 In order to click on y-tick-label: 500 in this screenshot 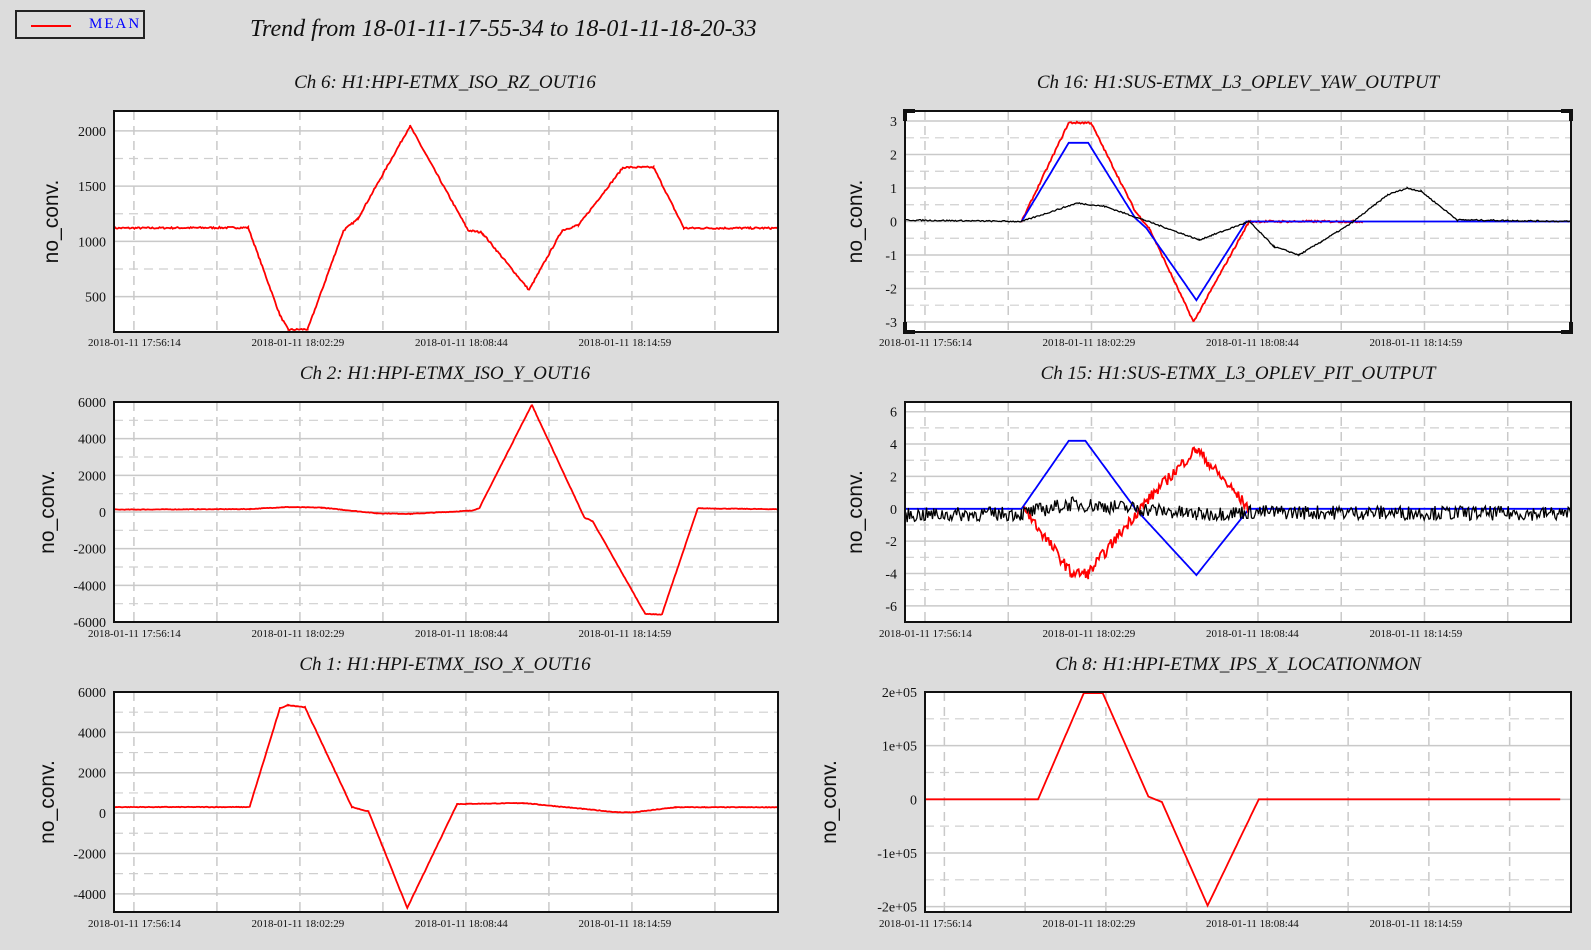, I will do `click(95, 298)`.